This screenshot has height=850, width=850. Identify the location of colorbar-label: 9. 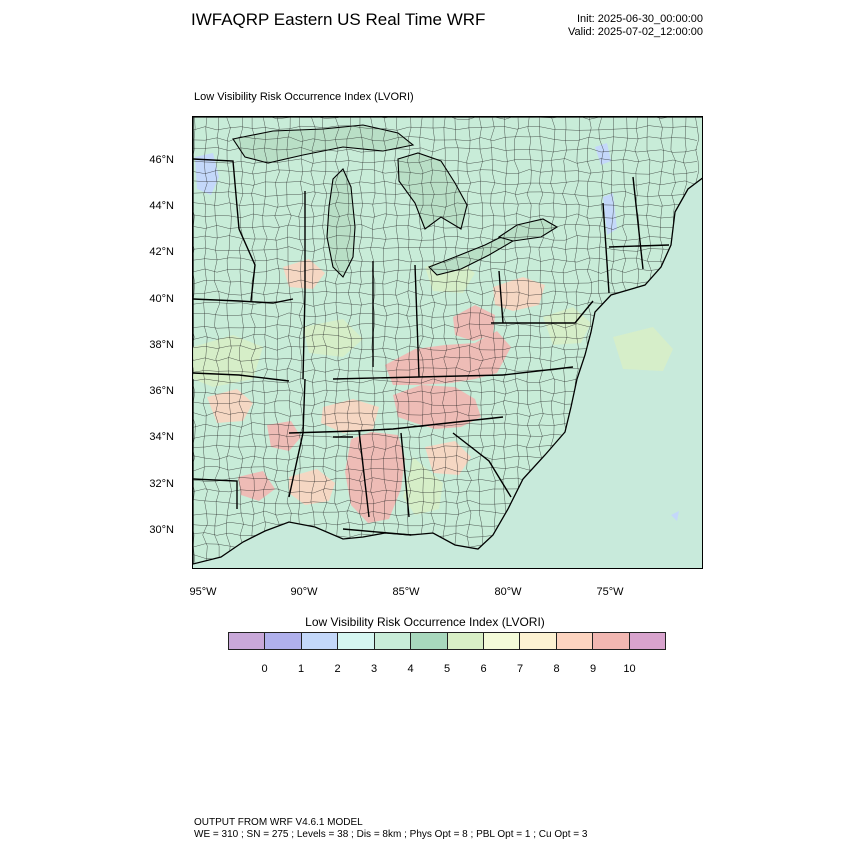
(593, 669).